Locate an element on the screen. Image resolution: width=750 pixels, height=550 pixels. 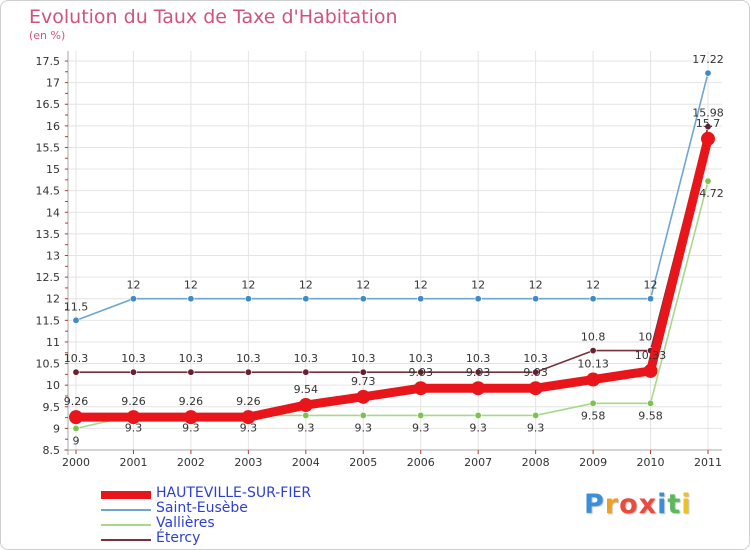
data-label-hauteville-sur-fier: 9.54 is located at coordinates (306, 389).